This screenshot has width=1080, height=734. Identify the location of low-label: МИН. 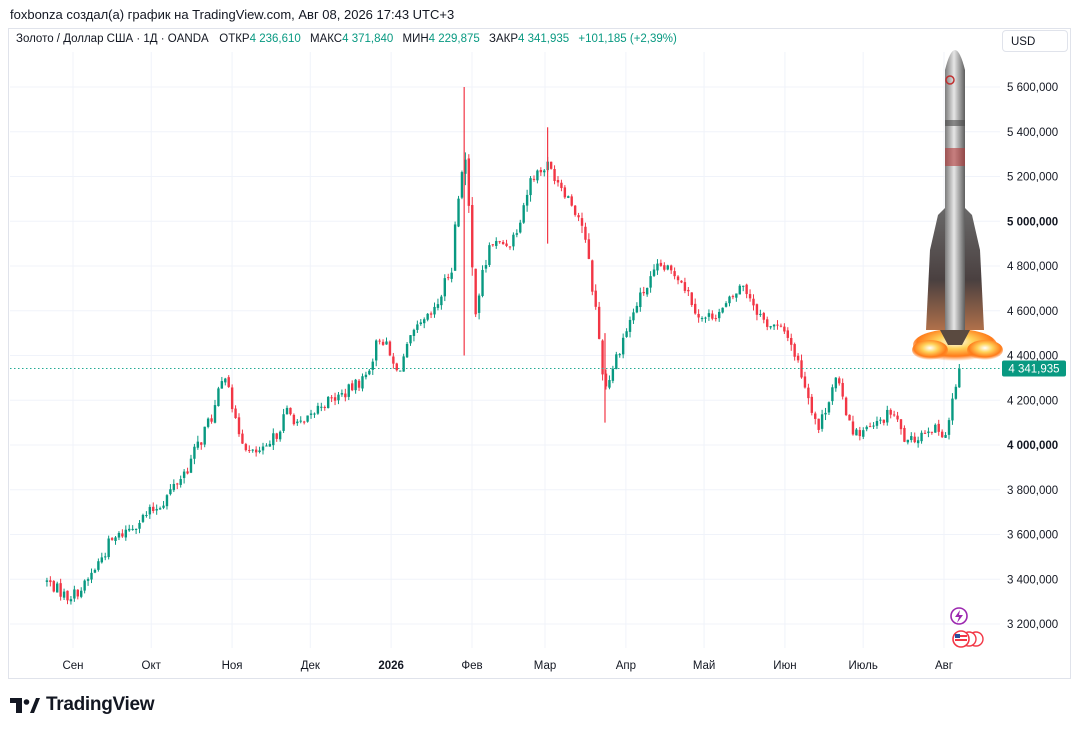
(415, 39).